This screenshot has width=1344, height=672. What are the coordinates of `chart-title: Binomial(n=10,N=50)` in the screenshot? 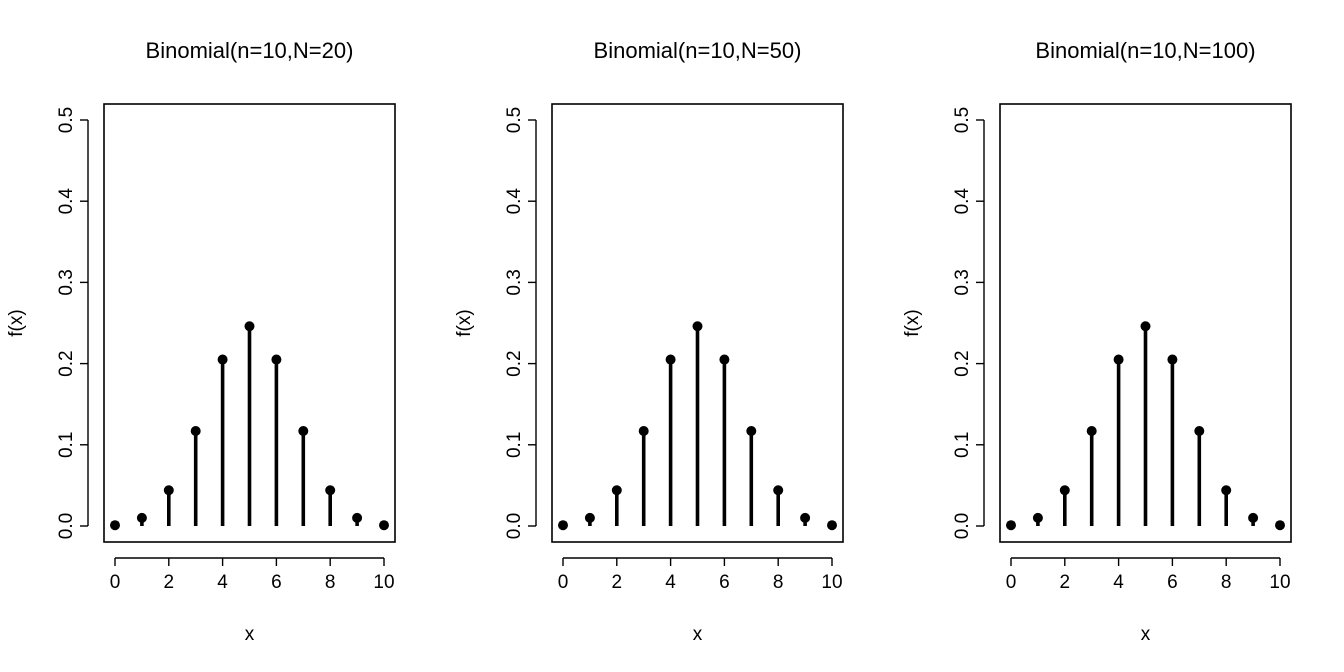 It's located at (698, 50).